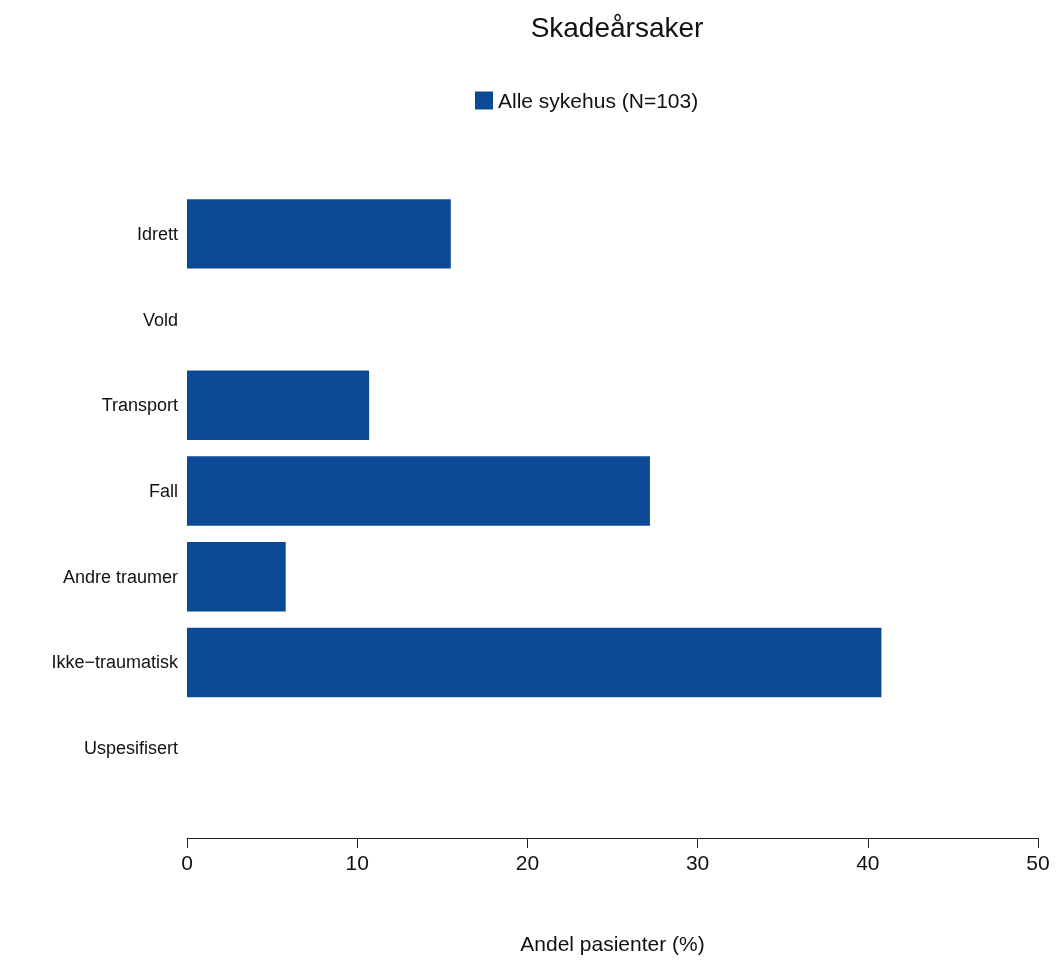  Describe the element at coordinates (120, 576) in the screenshot. I see `y-tick-label: Andre traumer` at that location.